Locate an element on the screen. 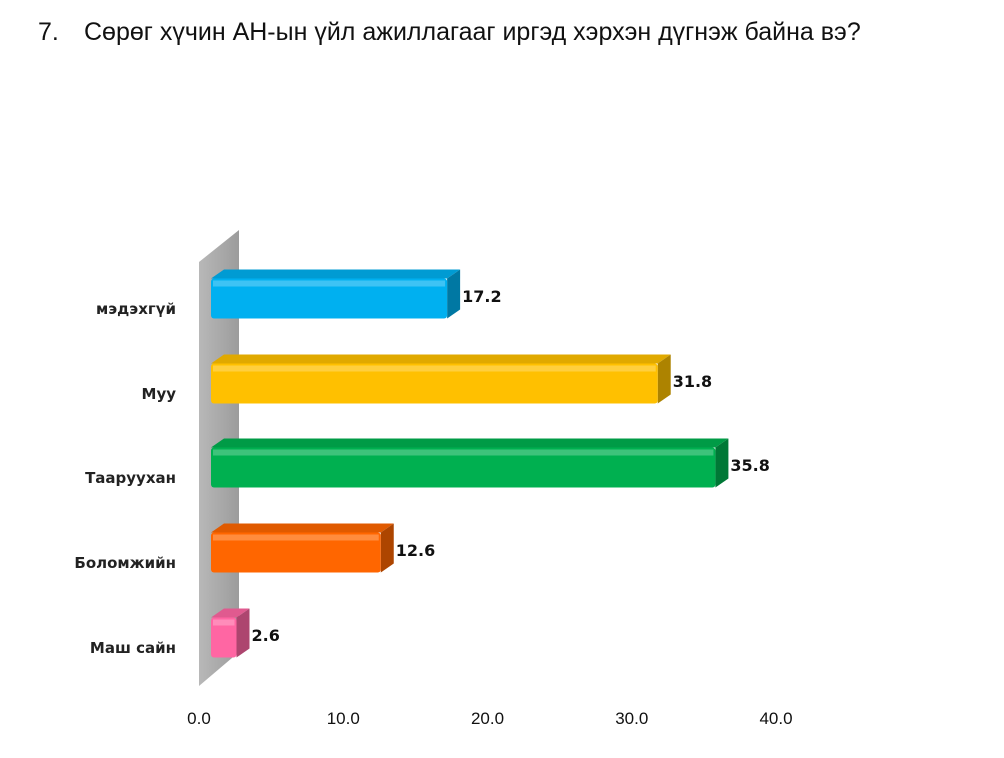  x-tick-label-3: 30.0 is located at coordinates (631, 718).